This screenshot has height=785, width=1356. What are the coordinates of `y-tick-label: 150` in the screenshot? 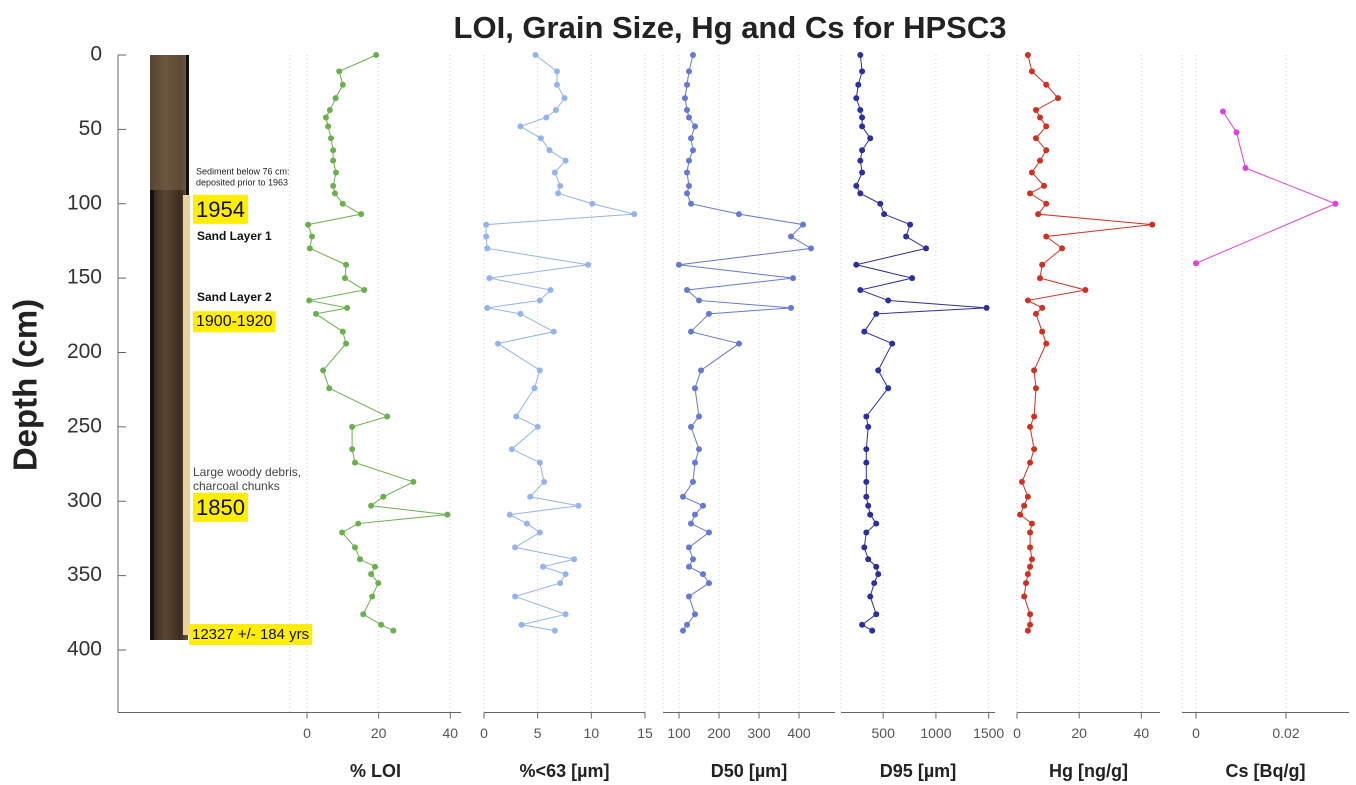 It's located at (84, 277).